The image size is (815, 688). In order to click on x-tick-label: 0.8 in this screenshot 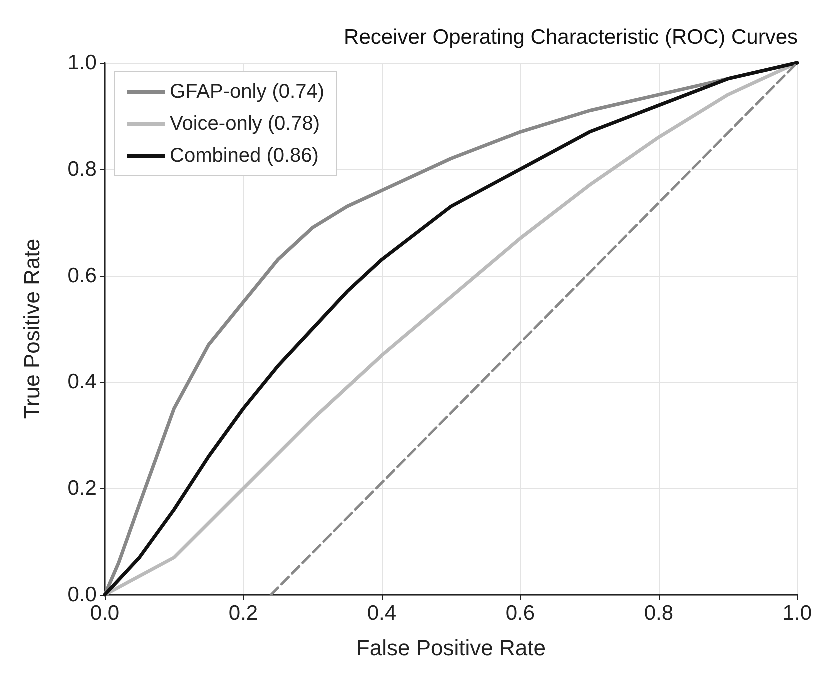, I will do `click(659, 613)`.